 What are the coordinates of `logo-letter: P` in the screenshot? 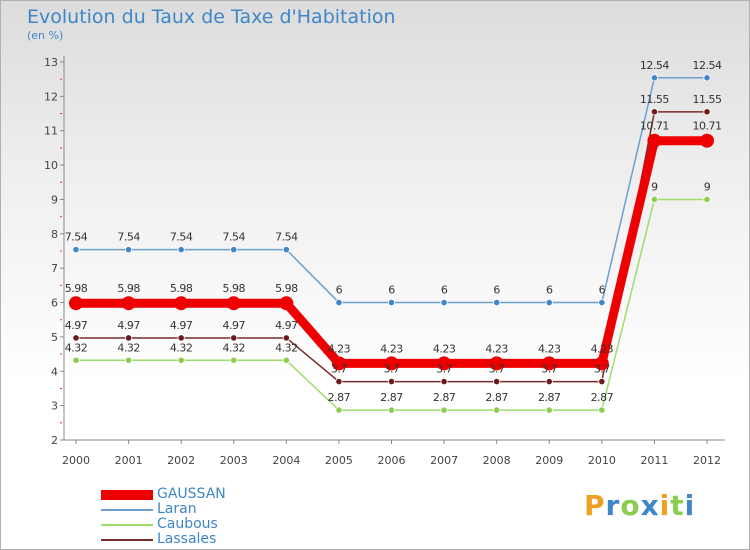 It's located at (595, 505).